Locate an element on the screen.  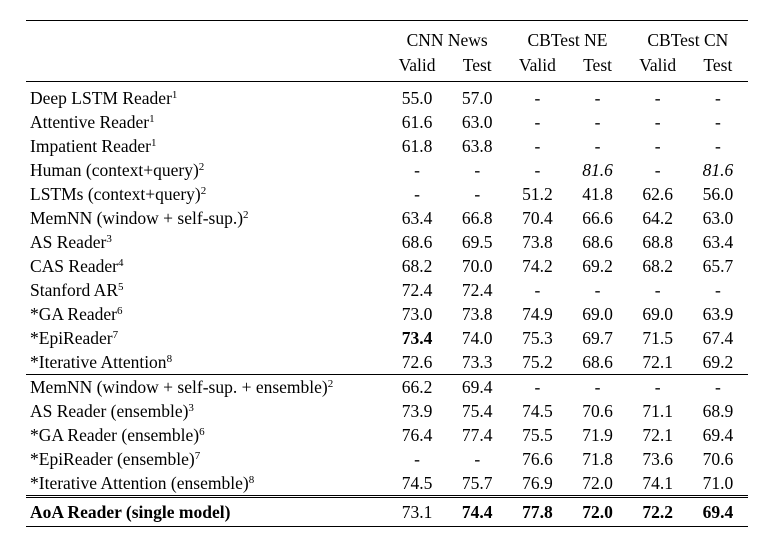
model-name-cell: Impatient Reader1 is located at coordinates (206, 146).